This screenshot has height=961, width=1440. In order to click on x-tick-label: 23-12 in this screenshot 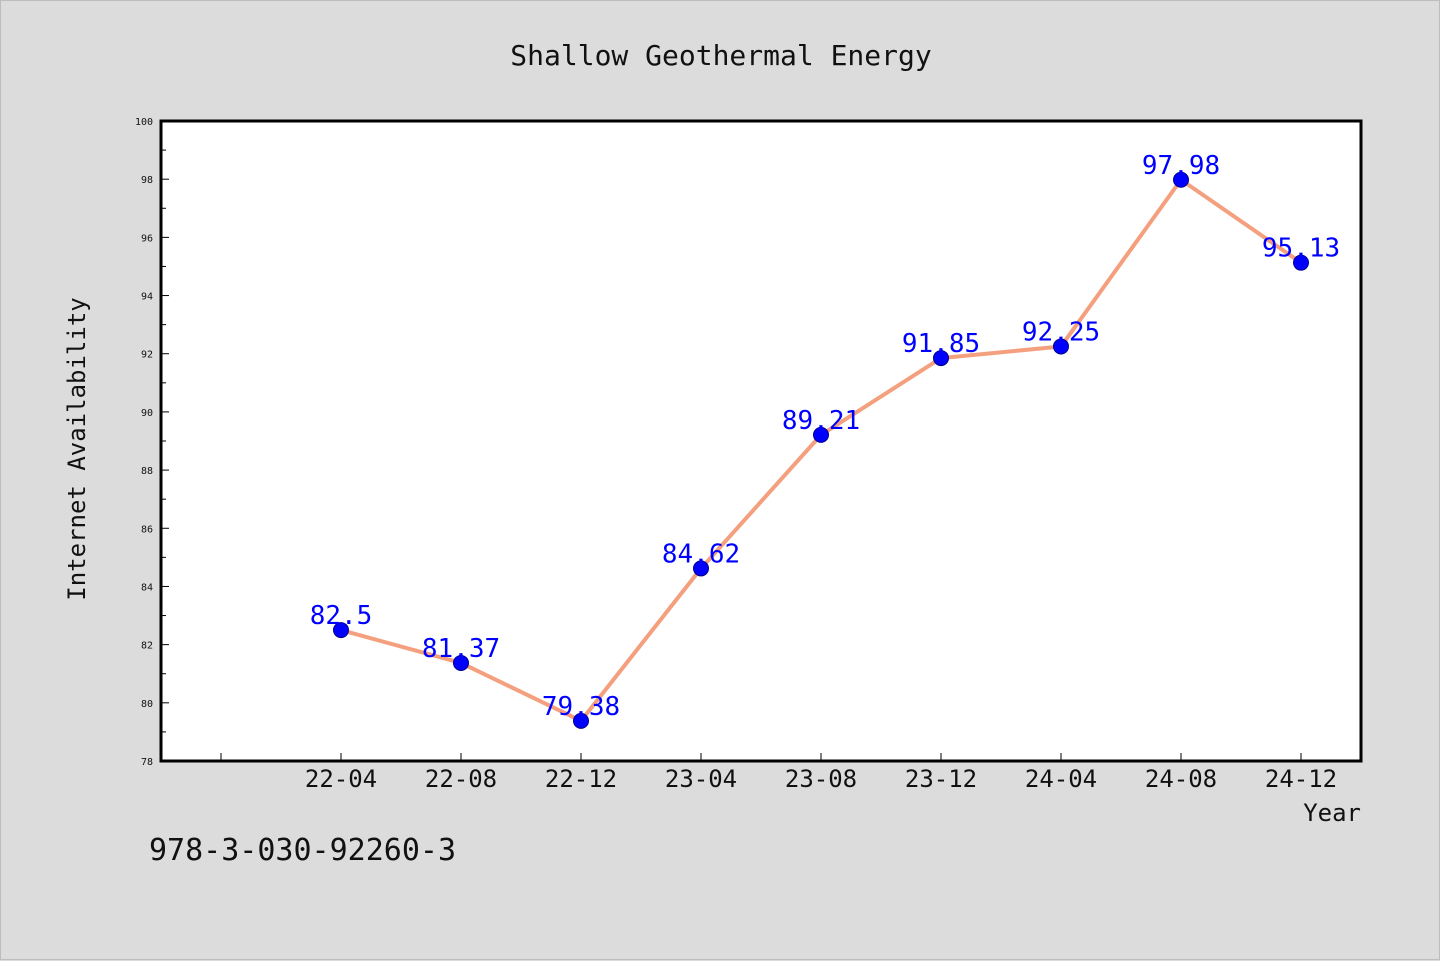, I will do `click(941, 779)`.